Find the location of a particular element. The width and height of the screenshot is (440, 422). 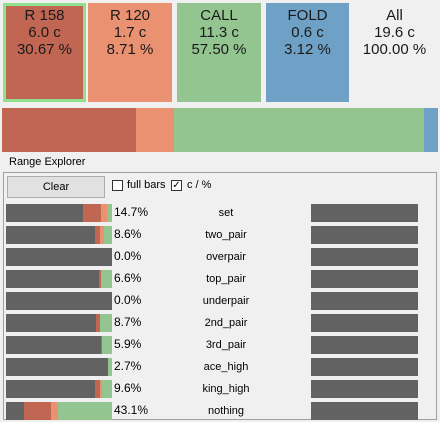

action-tile: All 19.6 c 100.00 % is located at coordinates (394, 52).